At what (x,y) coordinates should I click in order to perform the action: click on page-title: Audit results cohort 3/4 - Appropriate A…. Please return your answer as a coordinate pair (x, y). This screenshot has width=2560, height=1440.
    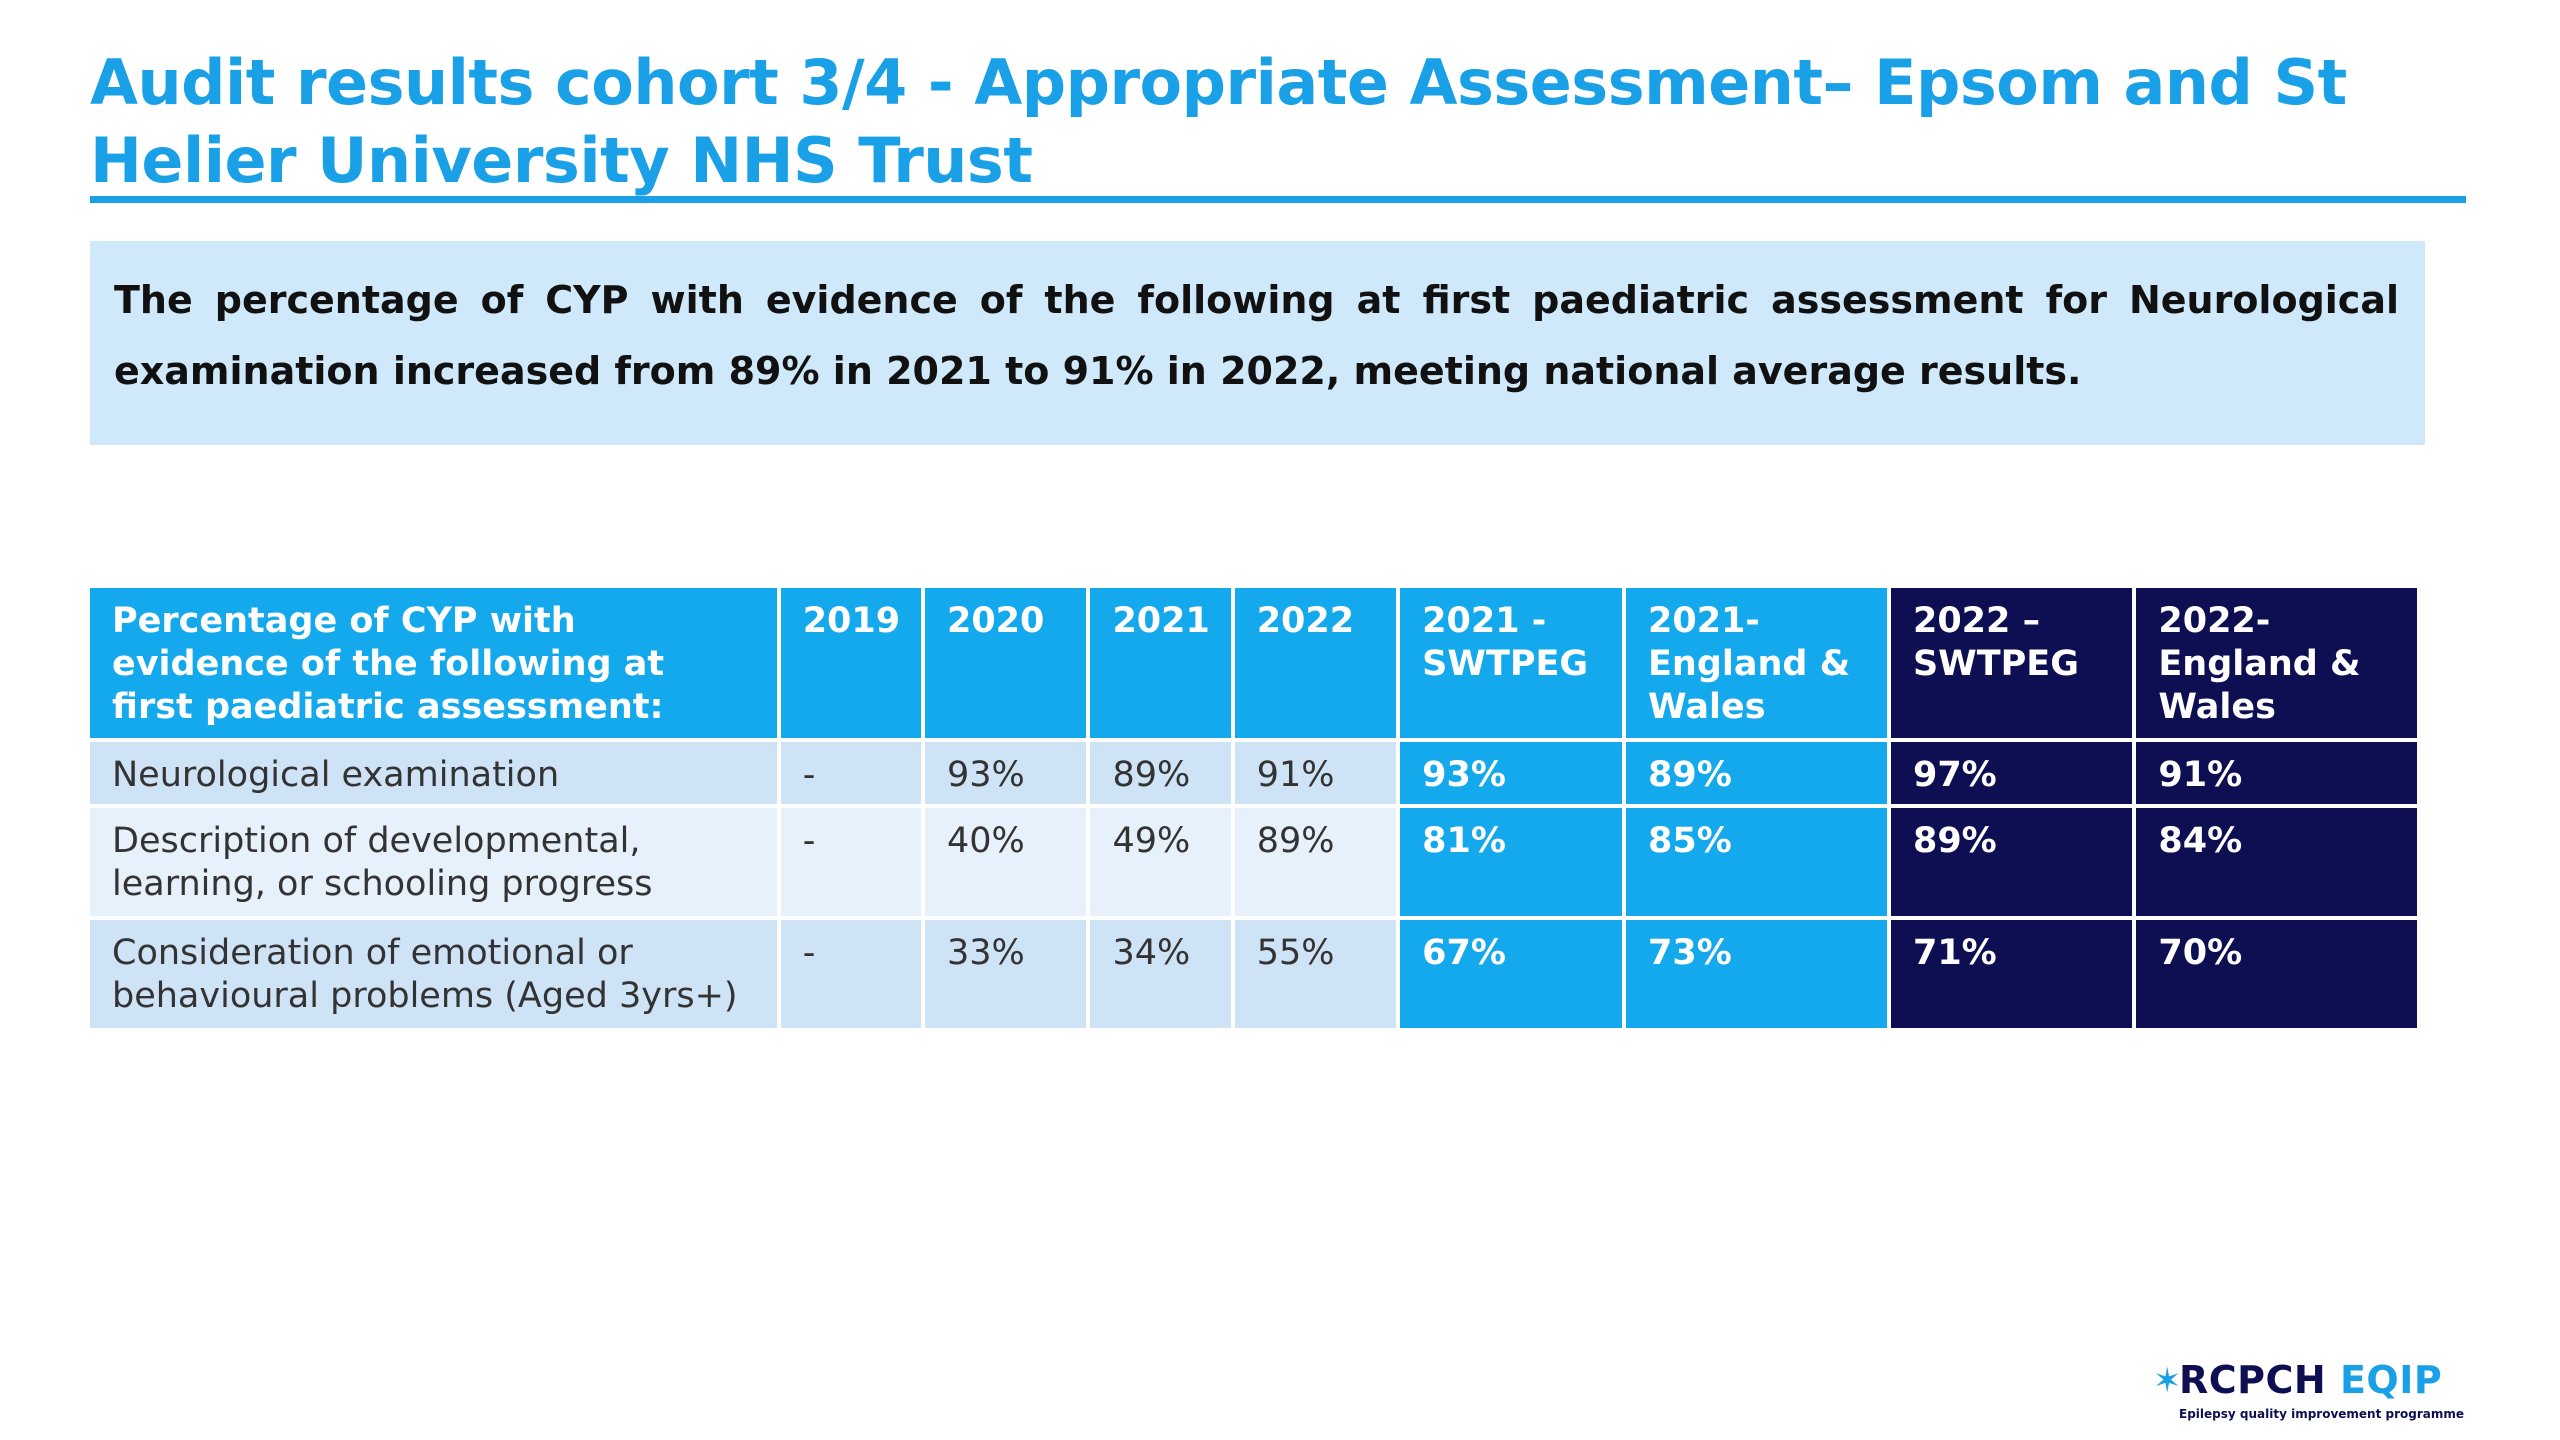
    Looking at the image, I should click on (1218, 121).